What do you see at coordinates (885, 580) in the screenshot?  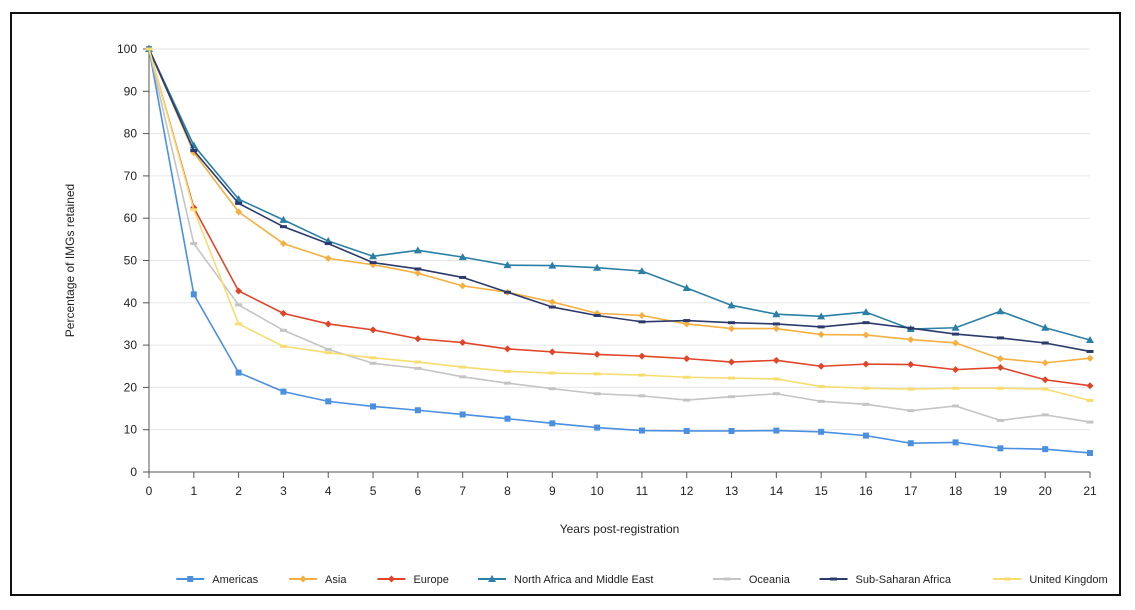 I see `legend-item-sub-saharan-africa: Sub-Saharan Africa` at bounding box center [885, 580].